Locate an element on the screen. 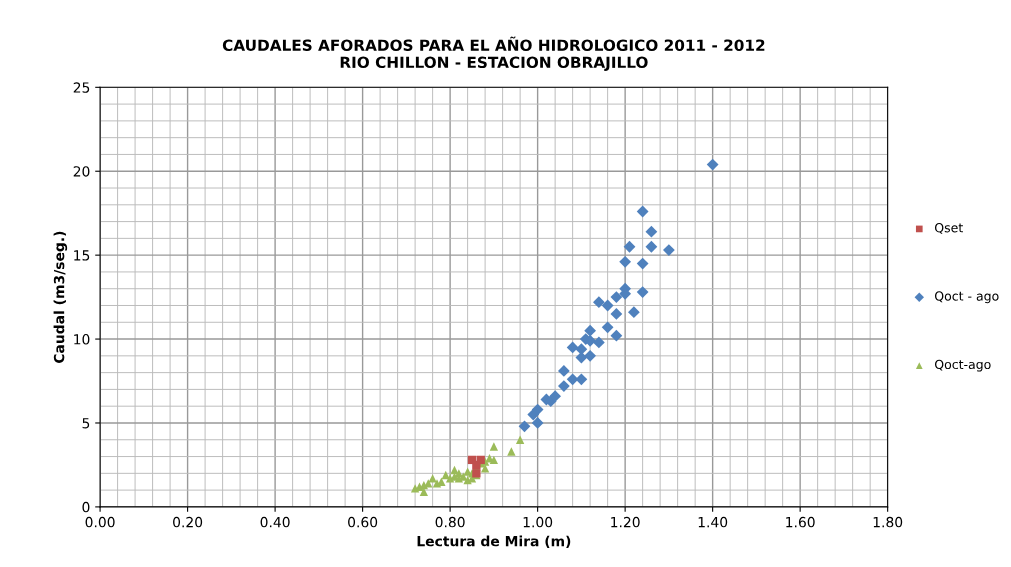 Image resolution: width=1011 pixels, height=567 pixels. x-tick-label: 0.20 is located at coordinates (188, 522).